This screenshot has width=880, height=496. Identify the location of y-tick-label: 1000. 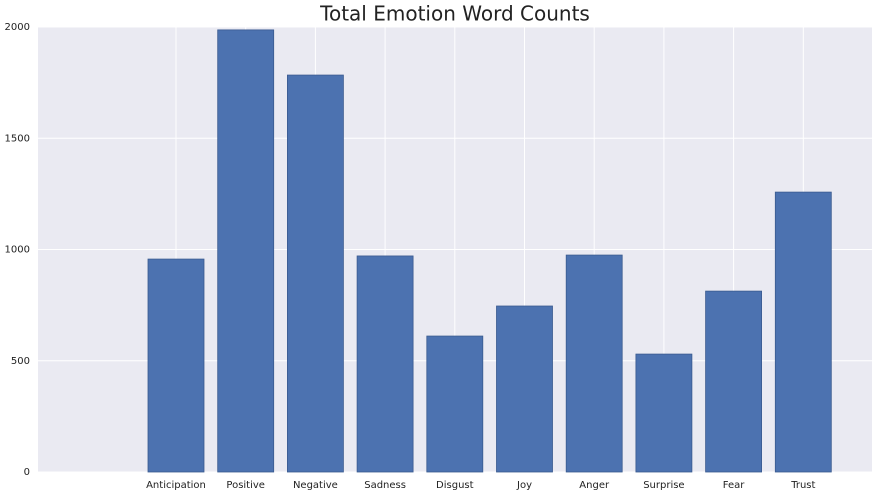
(17, 250).